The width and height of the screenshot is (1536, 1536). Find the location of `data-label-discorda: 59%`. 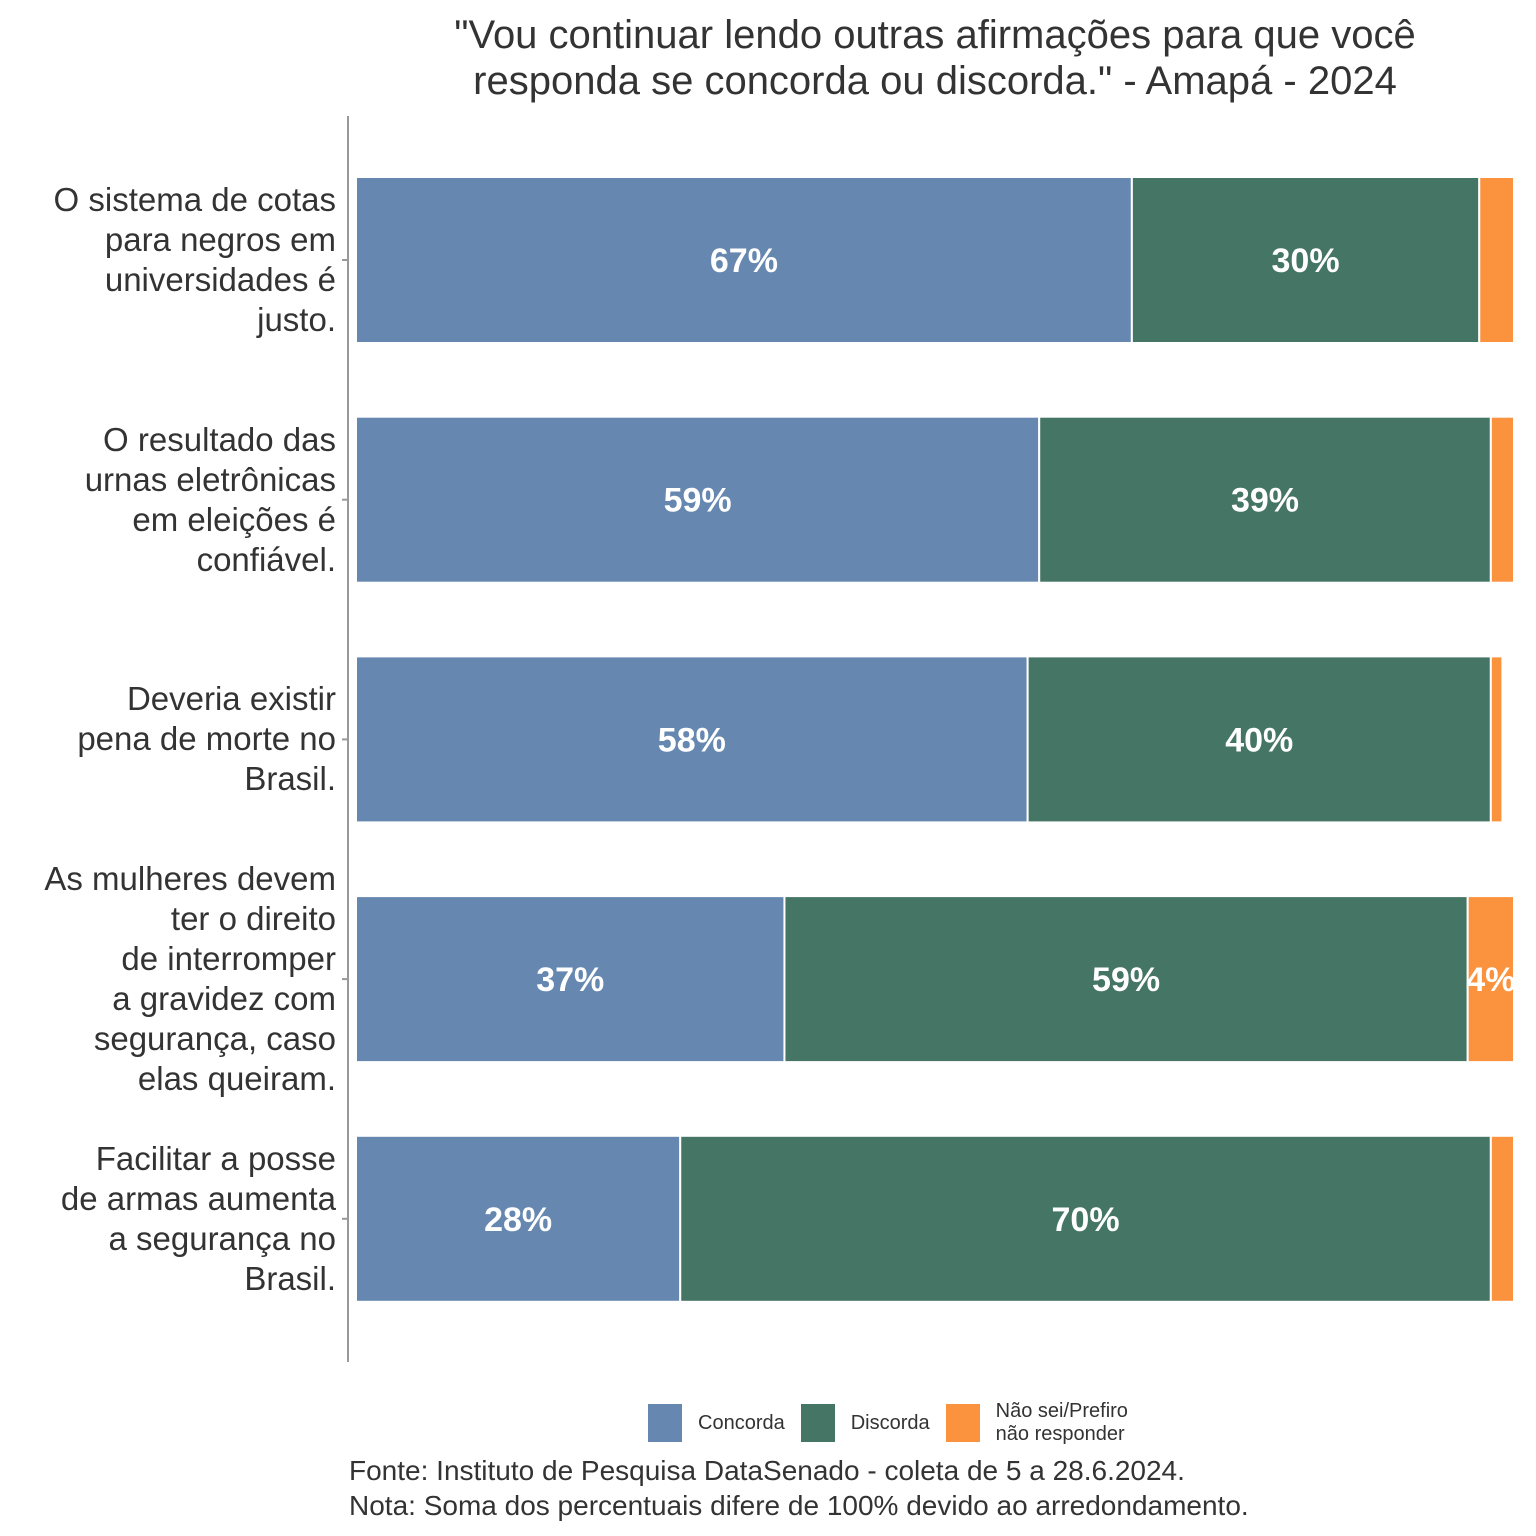

data-label-discorda: 59% is located at coordinates (1126, 980).